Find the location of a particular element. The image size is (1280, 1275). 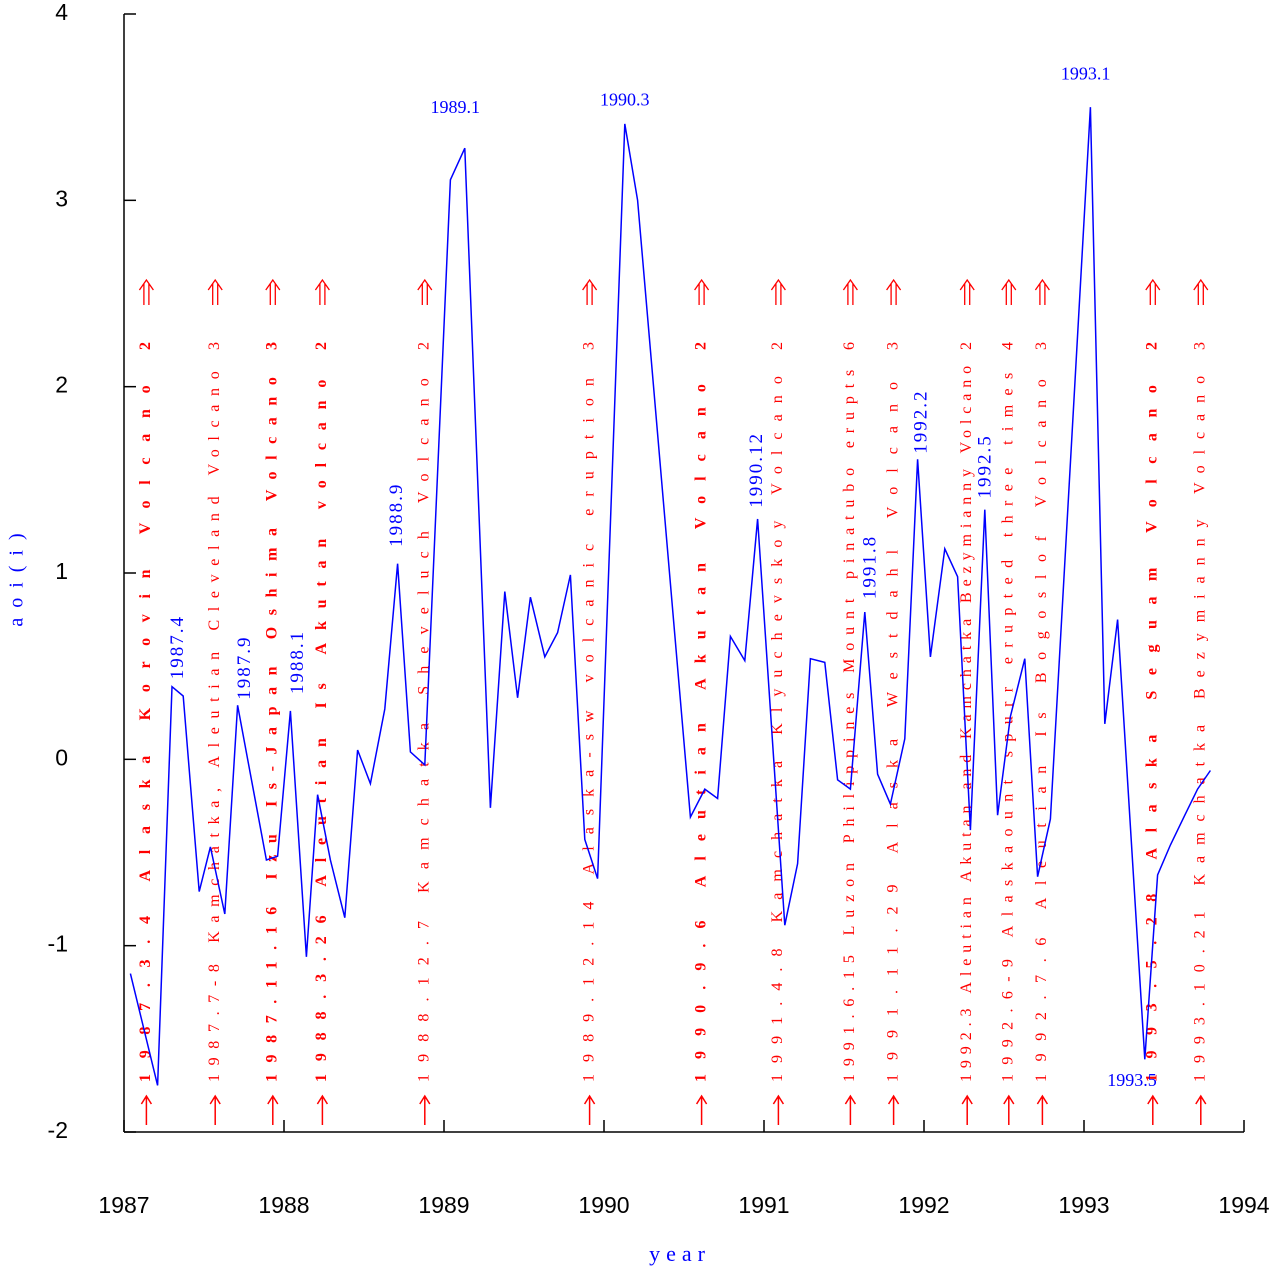

y-tick-label: -1 is located at coordinates (58, 944).